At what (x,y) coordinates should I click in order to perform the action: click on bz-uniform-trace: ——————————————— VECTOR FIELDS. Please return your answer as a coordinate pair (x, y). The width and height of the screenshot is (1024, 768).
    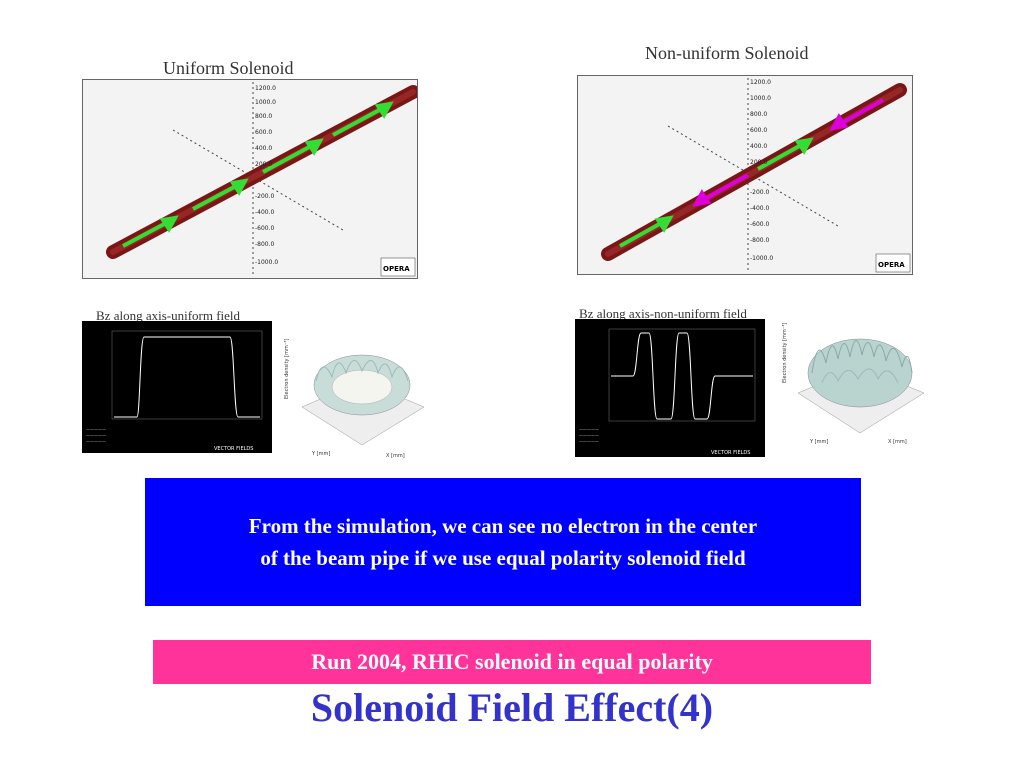
    Looking at the image, I should click on (174, 391).